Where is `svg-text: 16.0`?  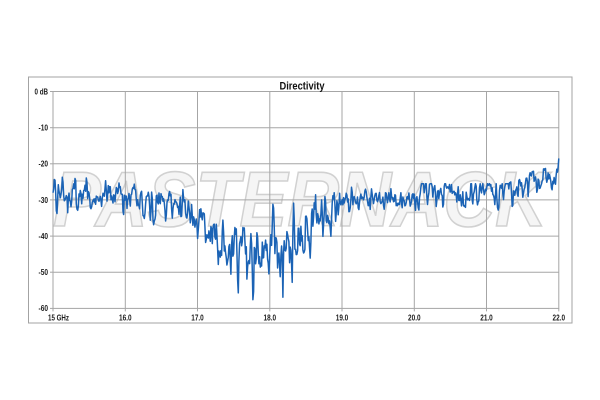 svg-text: 16.0 is located at coordinates (125, 318).